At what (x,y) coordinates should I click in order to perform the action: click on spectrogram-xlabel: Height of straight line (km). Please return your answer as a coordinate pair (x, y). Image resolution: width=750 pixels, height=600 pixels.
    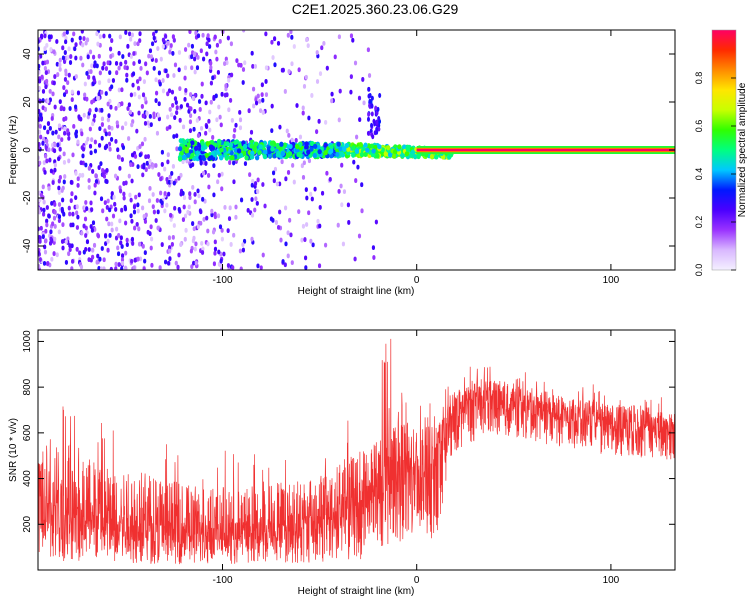
    Looking at the image, I should click on (356, 291).